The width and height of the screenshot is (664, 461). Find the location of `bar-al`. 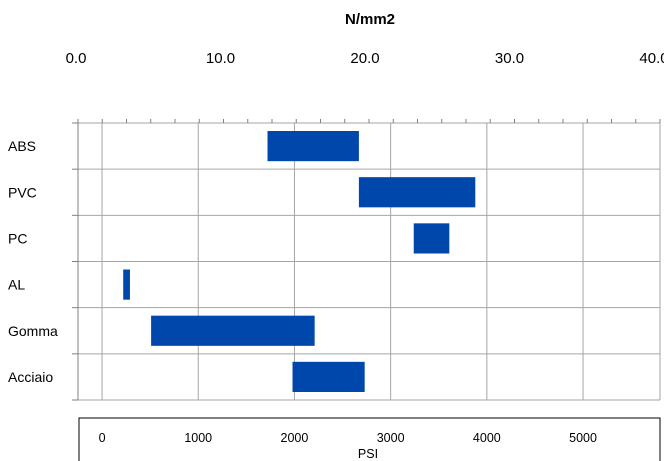

bar-al is located at coordinates (126, 284).